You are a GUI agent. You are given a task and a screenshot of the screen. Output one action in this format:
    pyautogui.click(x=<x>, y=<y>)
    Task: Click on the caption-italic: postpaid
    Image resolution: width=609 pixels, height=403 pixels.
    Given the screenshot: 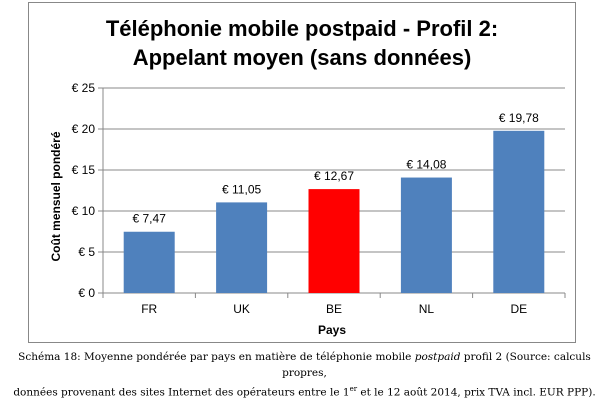 What is the action you would take?
    pyautogui.click(x=437, y=357)
    